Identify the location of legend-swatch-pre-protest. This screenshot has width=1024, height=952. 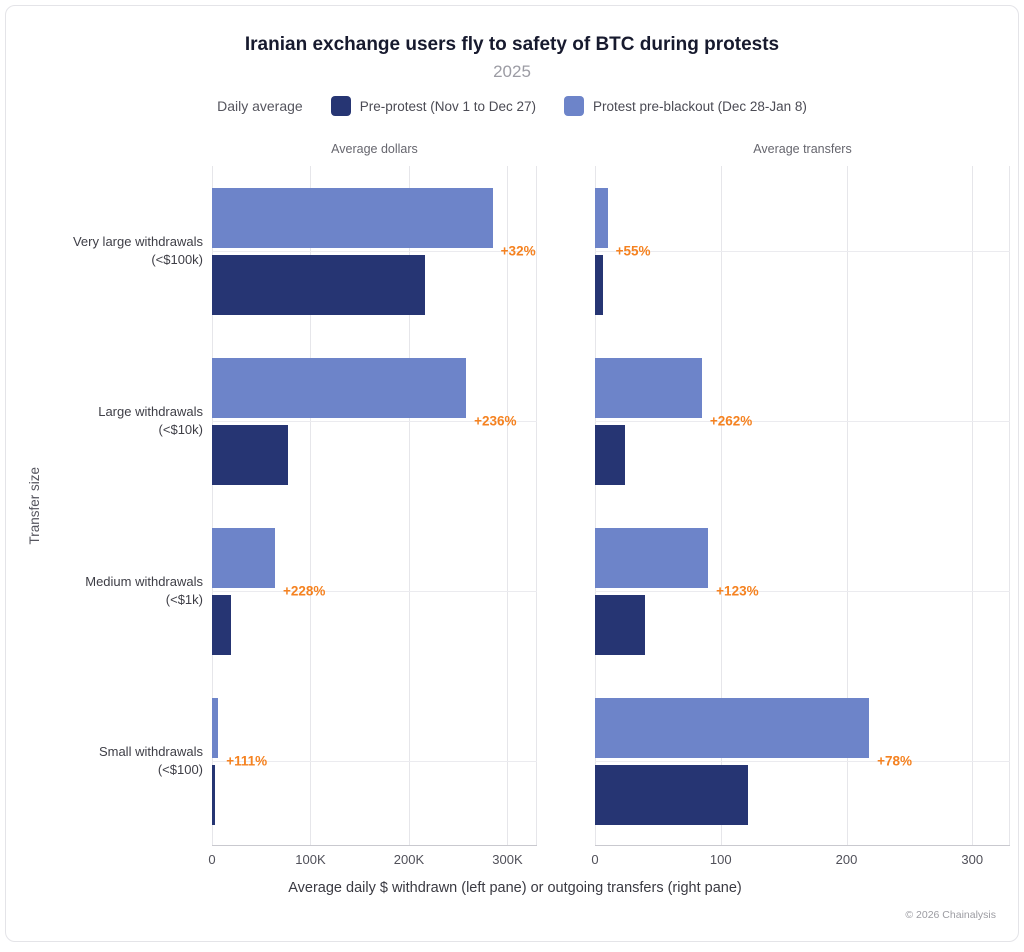
(340, 106).